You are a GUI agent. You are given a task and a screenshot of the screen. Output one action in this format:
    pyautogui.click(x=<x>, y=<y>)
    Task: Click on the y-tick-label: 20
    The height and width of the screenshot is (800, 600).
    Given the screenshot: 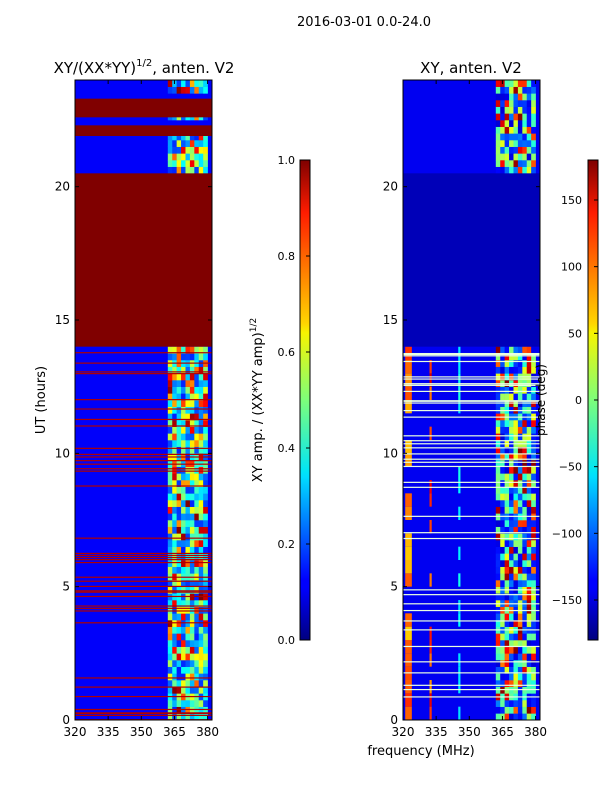 What is the action you would take?
    pyautogui.click(x=62, y=187)
    